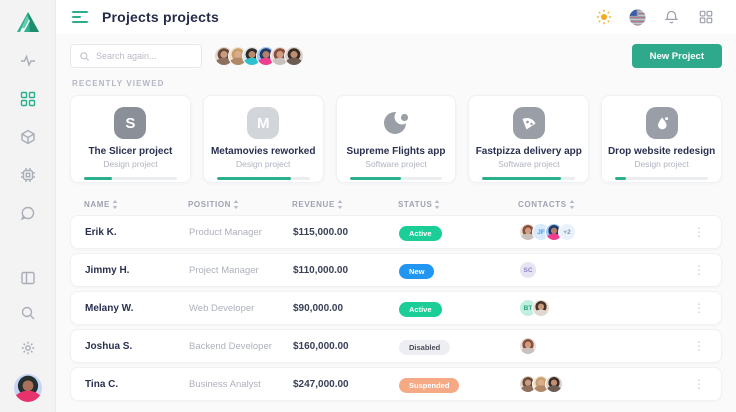  Describe the element at coordinates (118, 83) in the screenshot. I see `recently-viewed-label: Recently viewed` at that location.